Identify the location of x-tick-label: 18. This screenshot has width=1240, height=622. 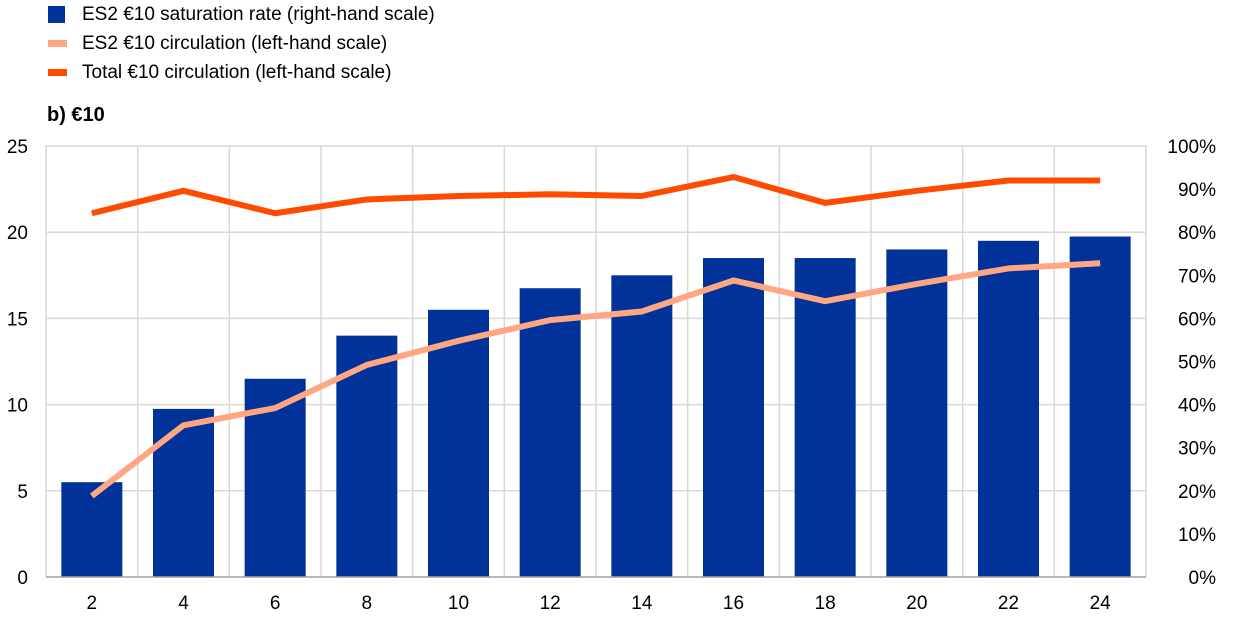
(825, 603).